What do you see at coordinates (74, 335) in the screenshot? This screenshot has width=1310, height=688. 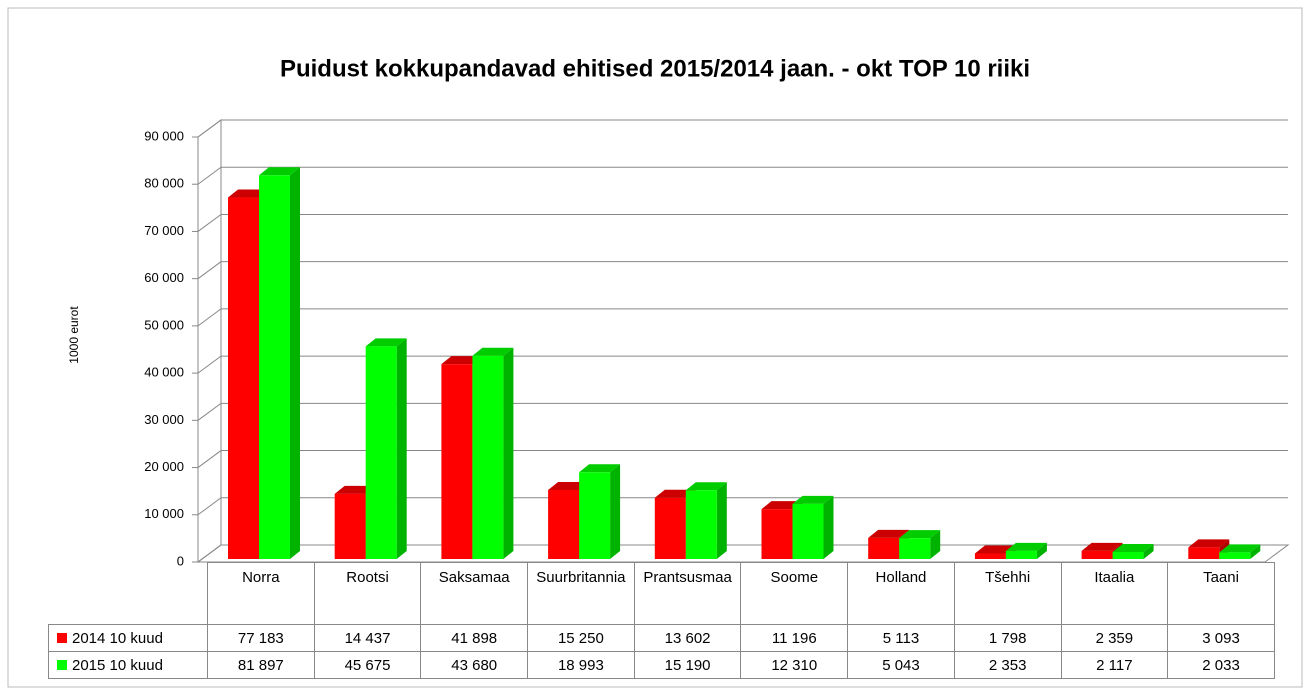 I see `y-axis-label: 1000 eurot` at bounding box center [74, 335].